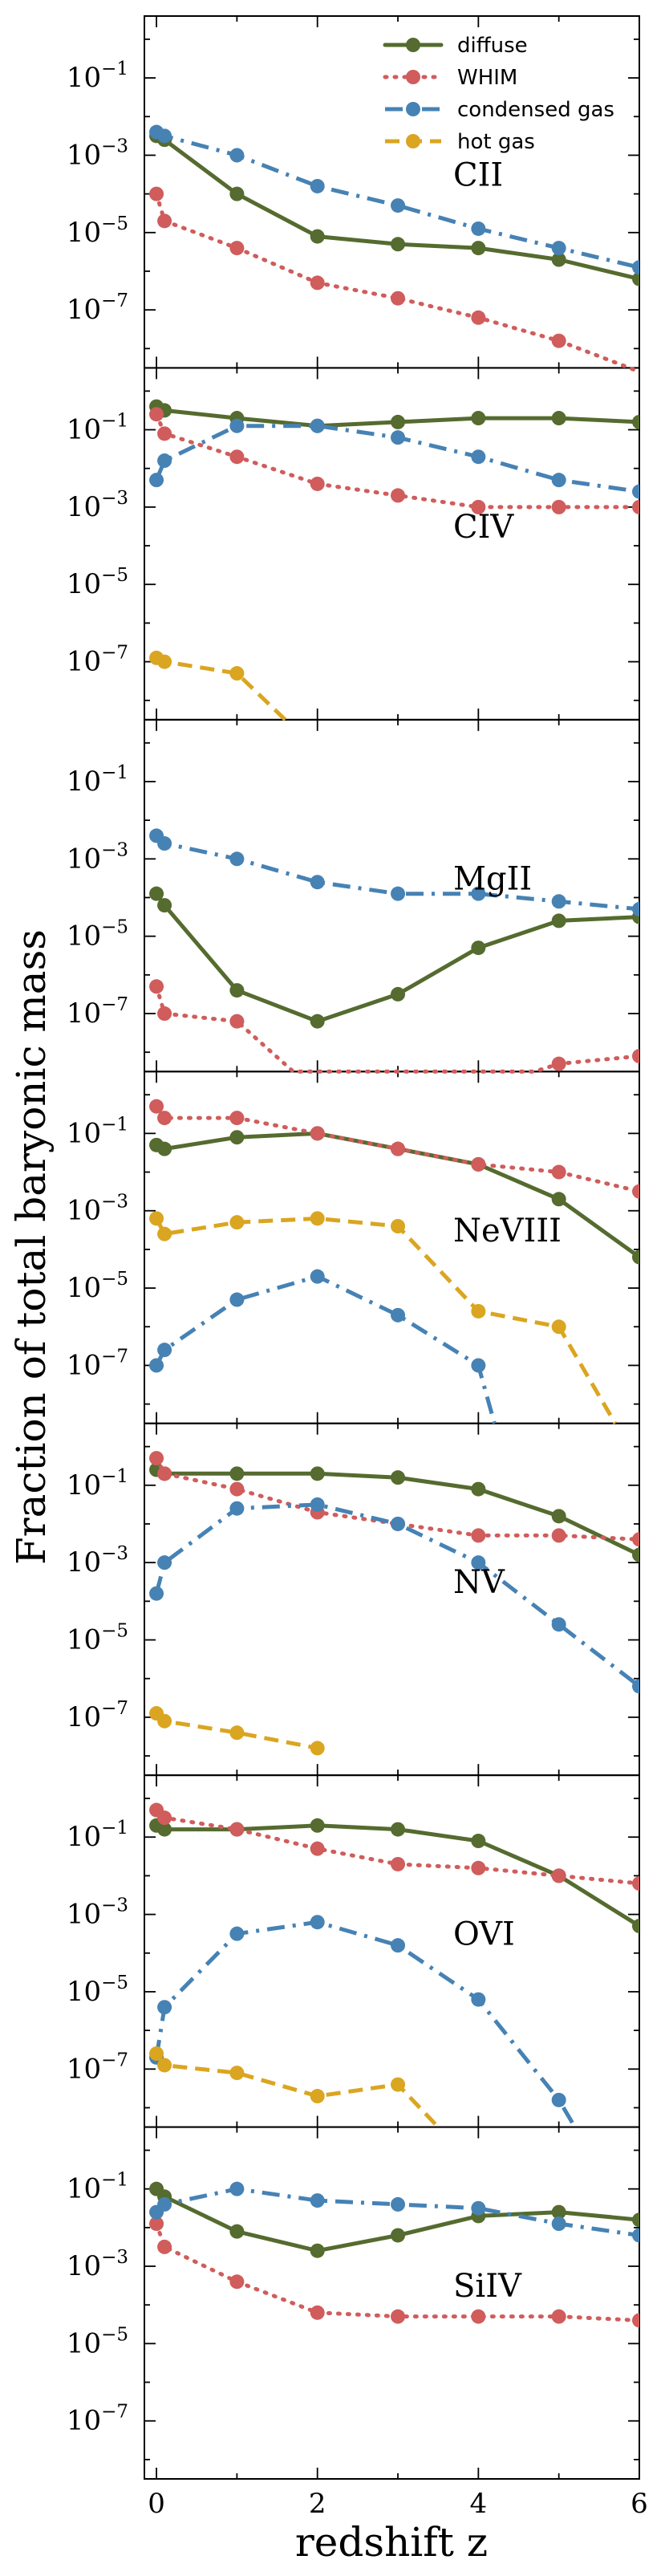  Describe the element at coordinates (413, 45) in the screenshot. I see `legend-marker` at that location.